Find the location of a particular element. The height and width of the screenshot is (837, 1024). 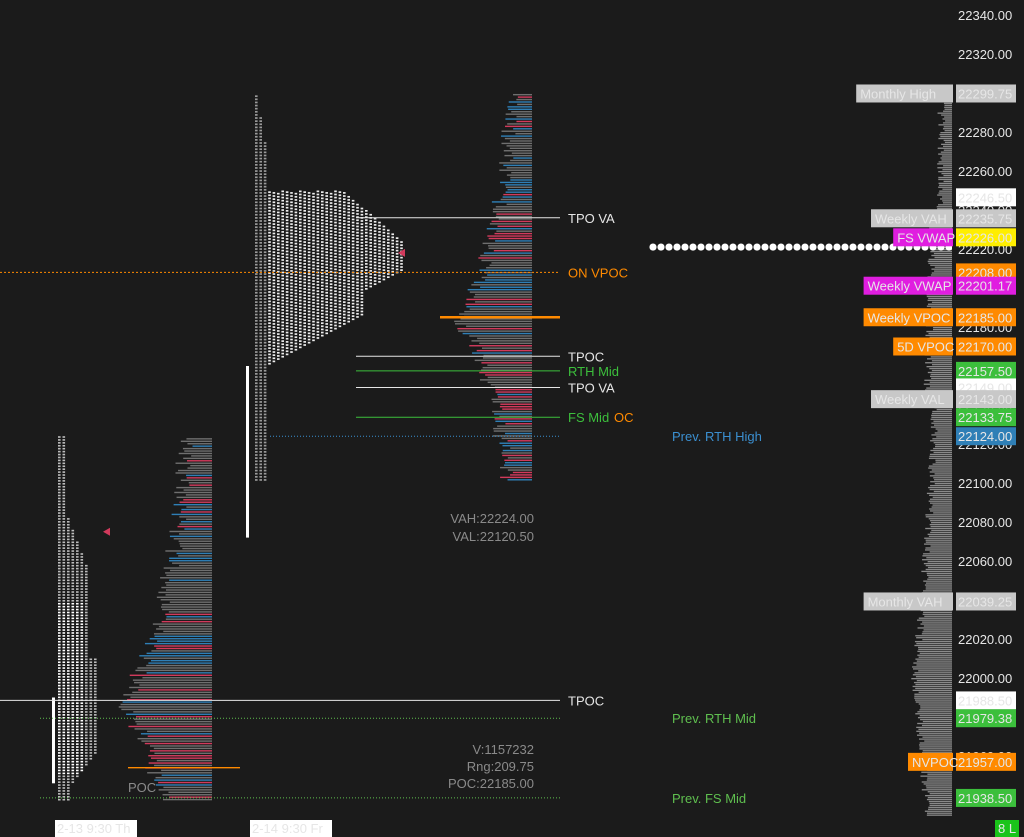

price-tag-label: FS VWAP is located at coordinates (926, 237).